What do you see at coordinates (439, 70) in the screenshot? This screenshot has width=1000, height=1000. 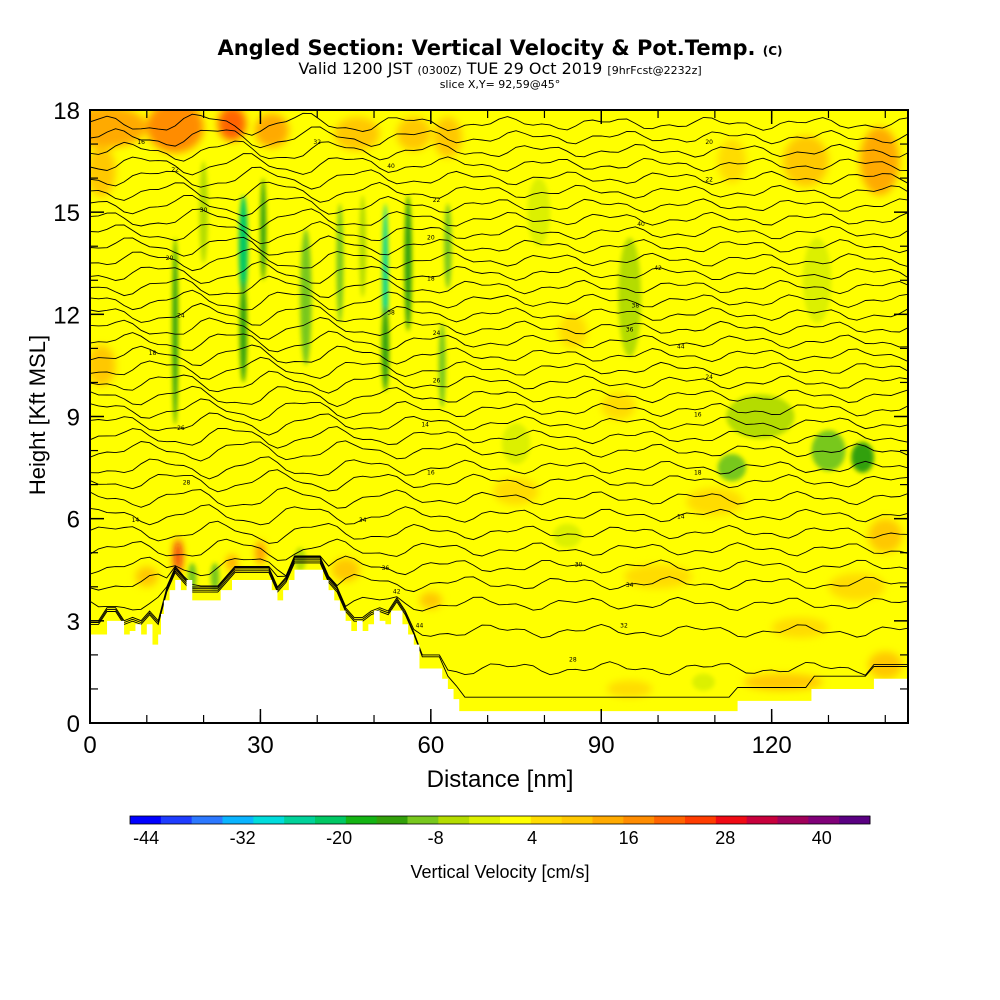 I see `subtitle-utc: (0300Z)` at bounding box center [439, 70].